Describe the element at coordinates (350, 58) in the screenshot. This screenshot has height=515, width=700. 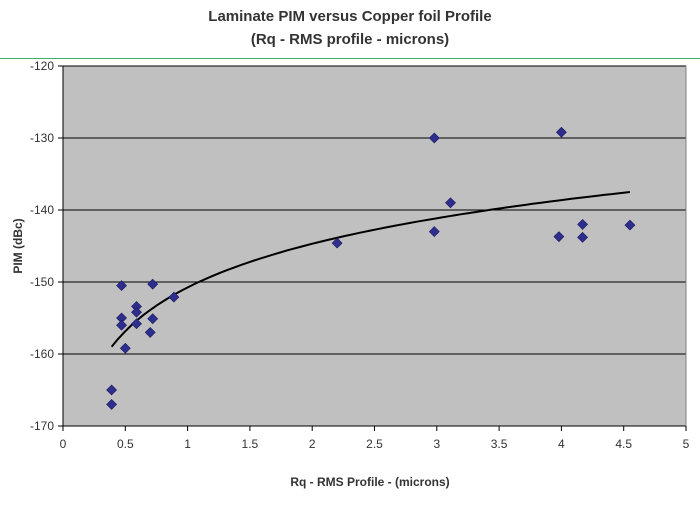
I see `header-divider` at that location.